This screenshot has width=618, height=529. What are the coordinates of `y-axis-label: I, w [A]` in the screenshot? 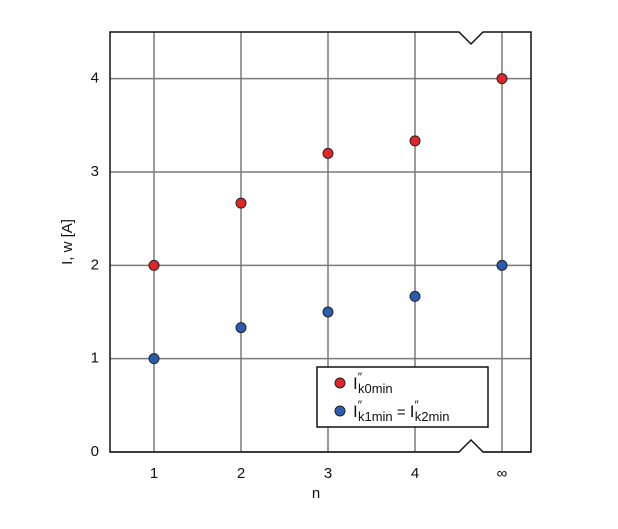 It's located at (67, 242).